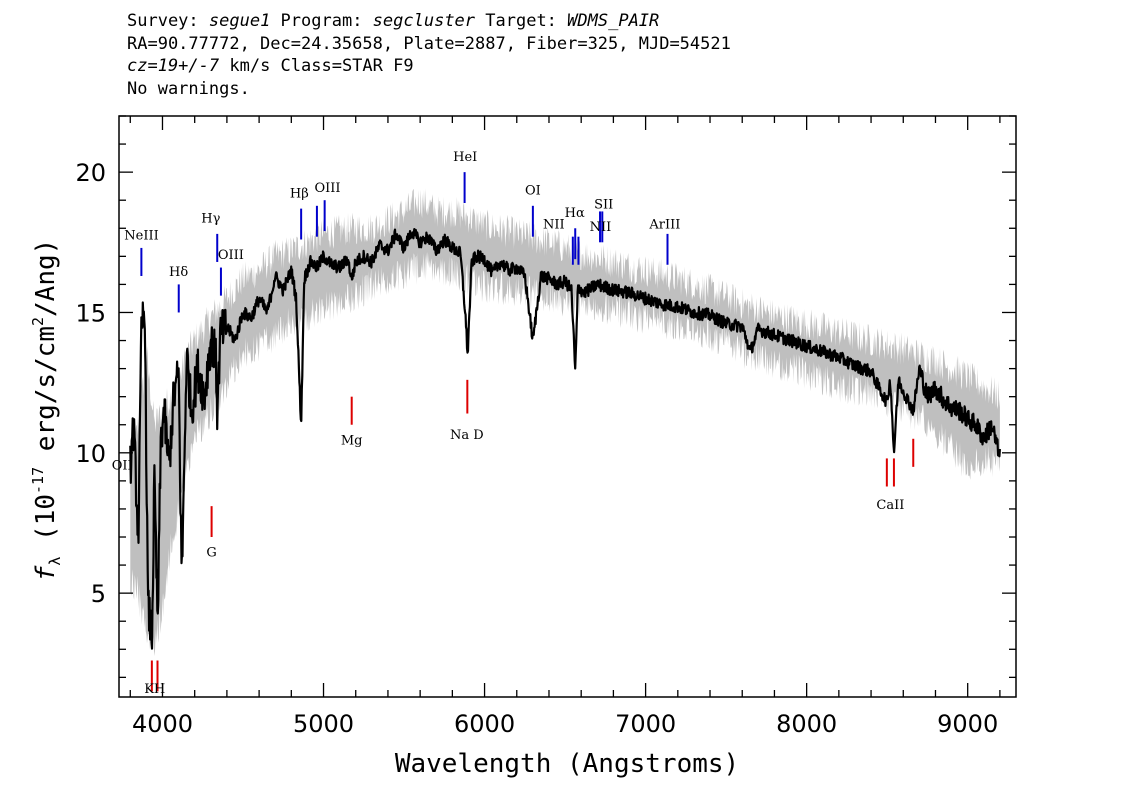  What do you see at coordinates (323, 724) in the screenshot?
I see `x-tick-label: 5000` at bounding box center [323, 724].